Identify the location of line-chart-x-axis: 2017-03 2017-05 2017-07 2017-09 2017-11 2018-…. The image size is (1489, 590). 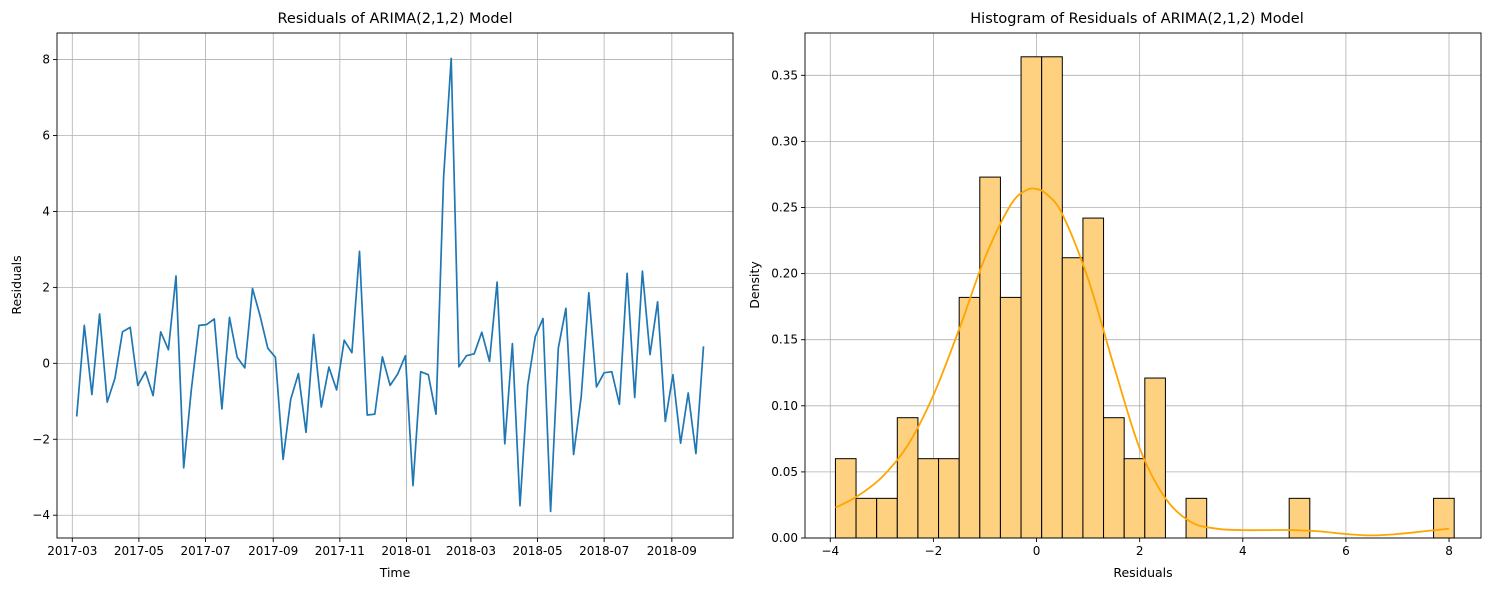
(372, 548).